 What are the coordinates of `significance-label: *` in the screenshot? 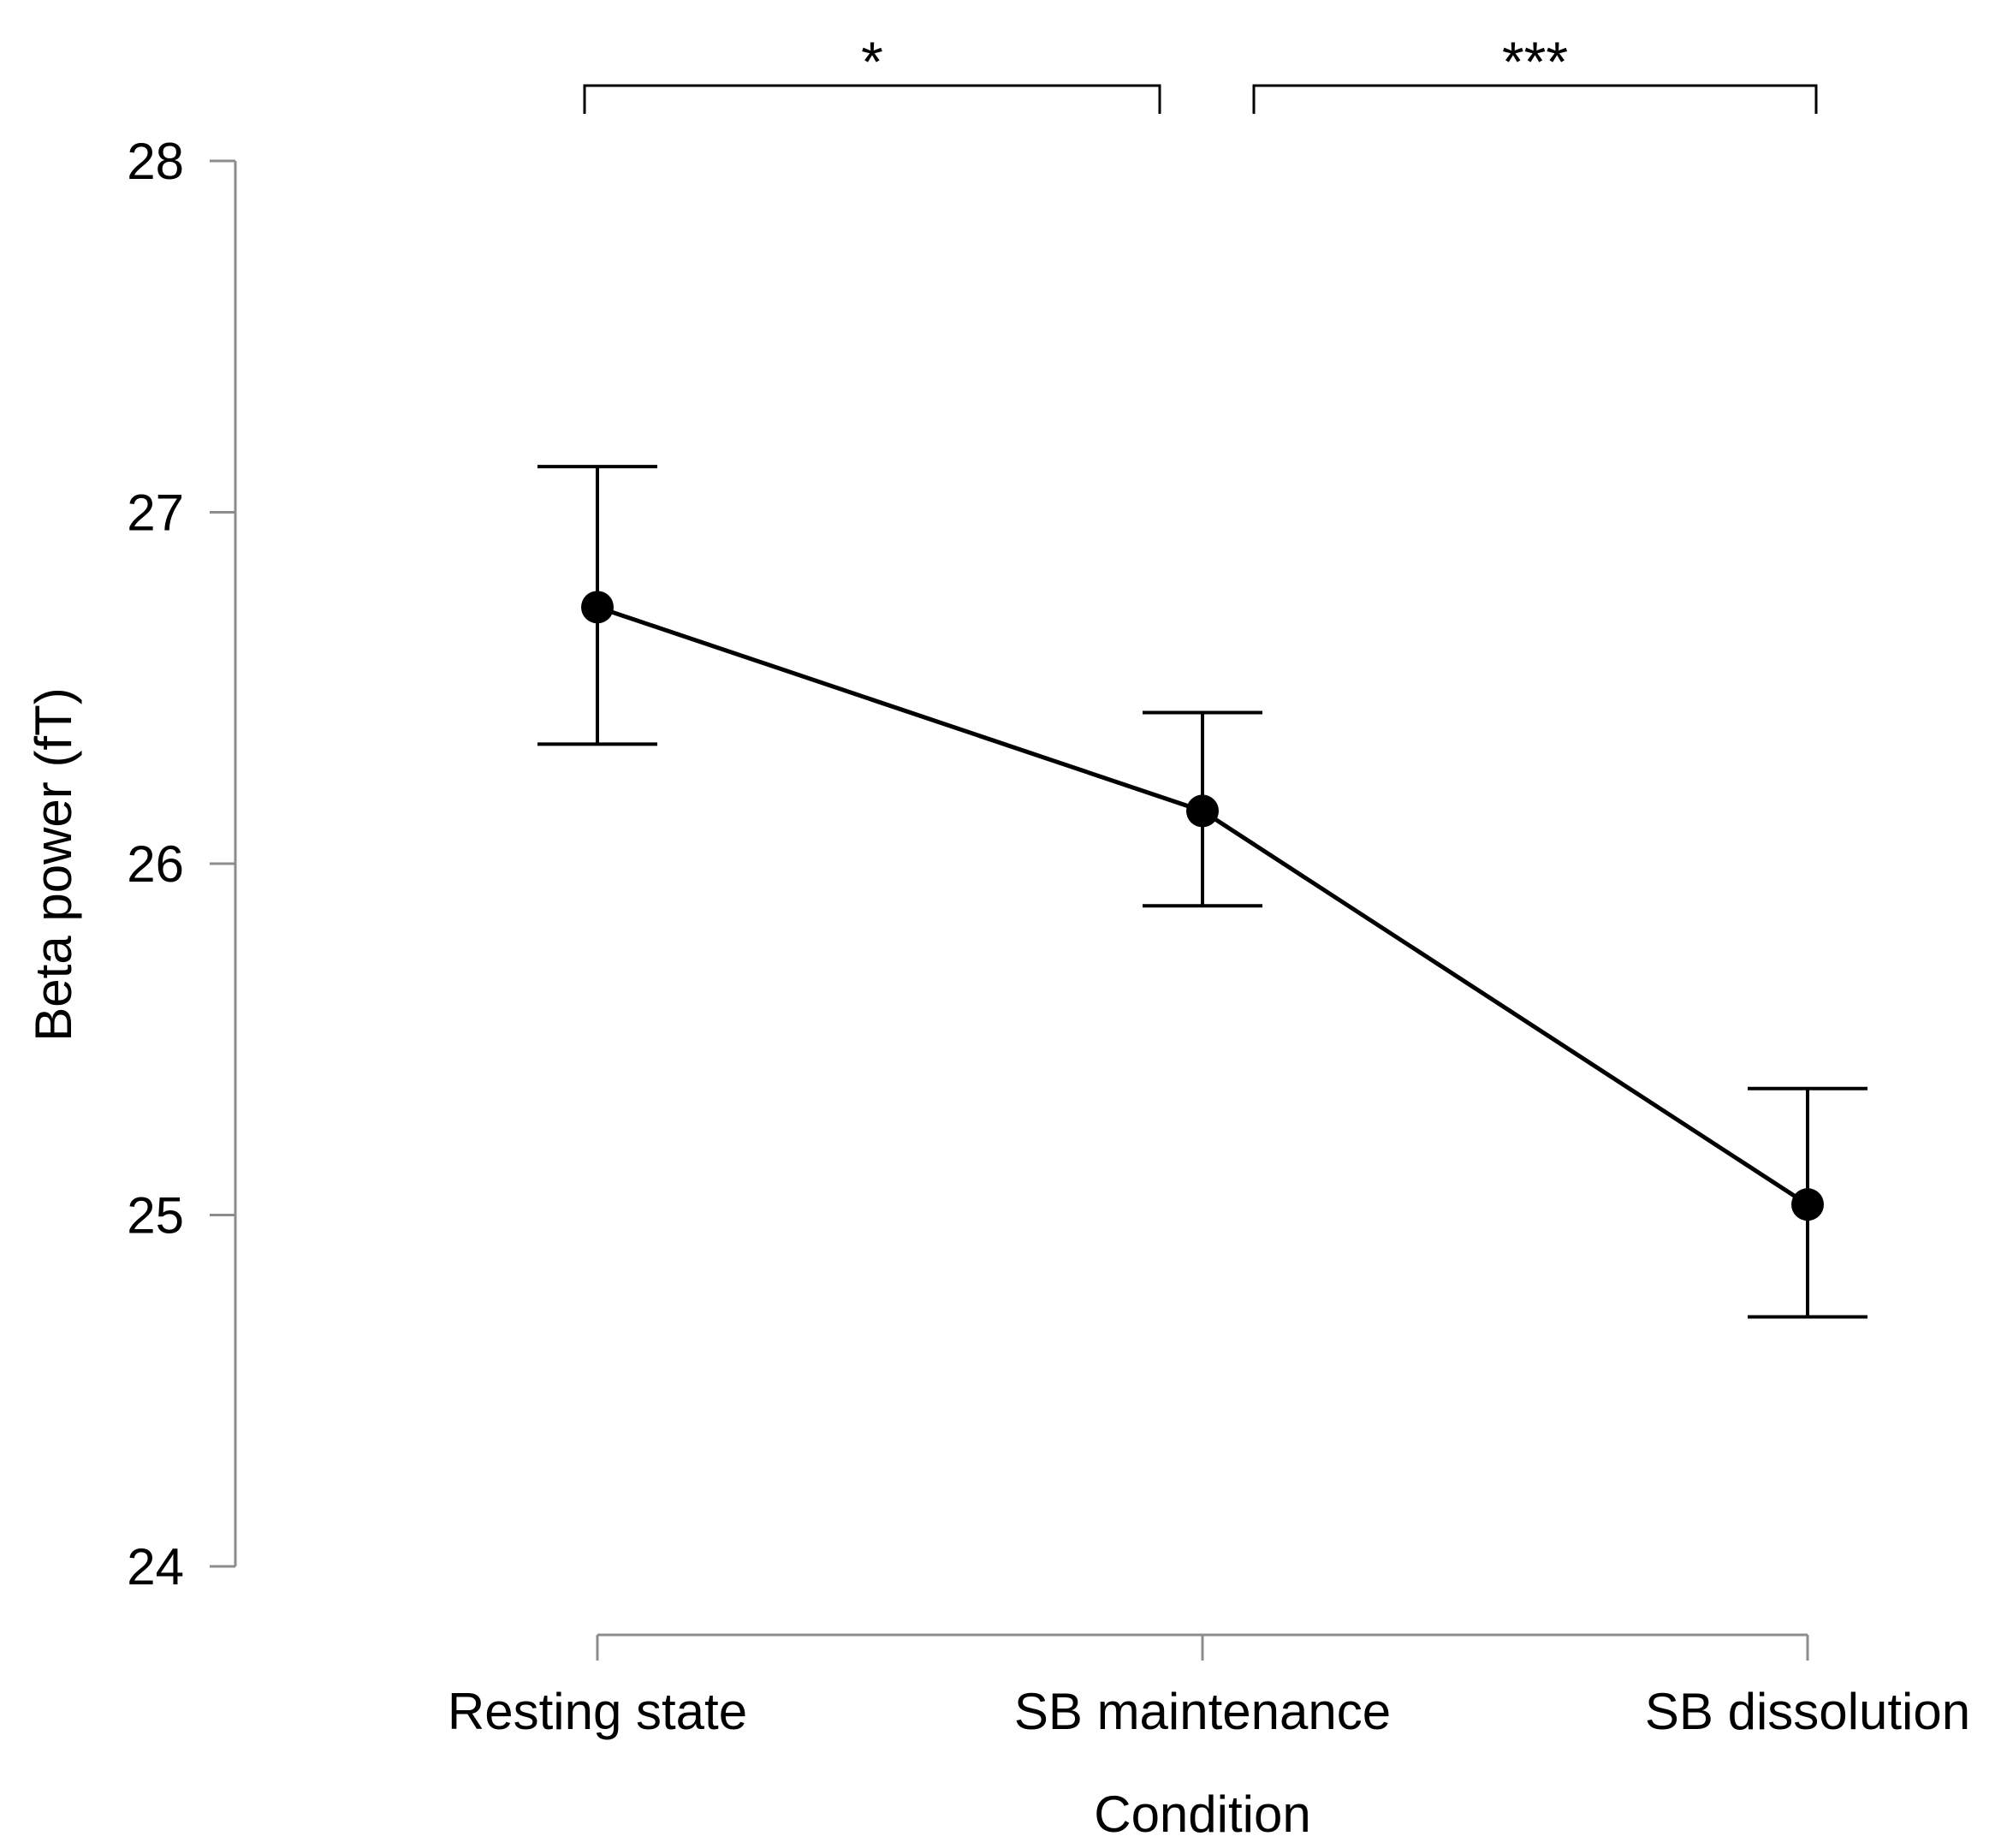 It's located at (872, 61).